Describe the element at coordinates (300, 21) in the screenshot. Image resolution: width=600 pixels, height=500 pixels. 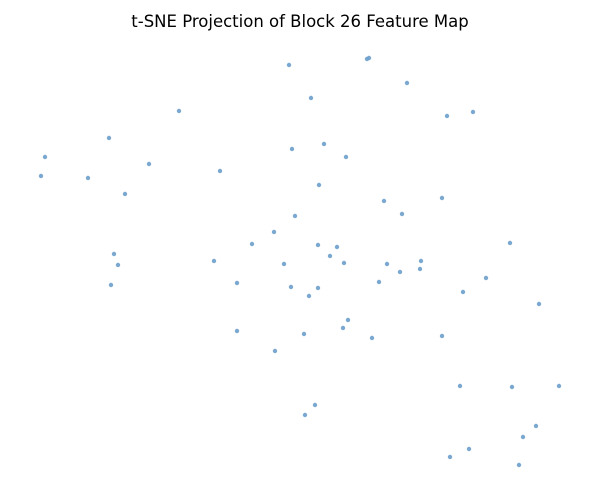
I see `chart-title: t-SNE Projection of Block 26 Feature Map` at that location.